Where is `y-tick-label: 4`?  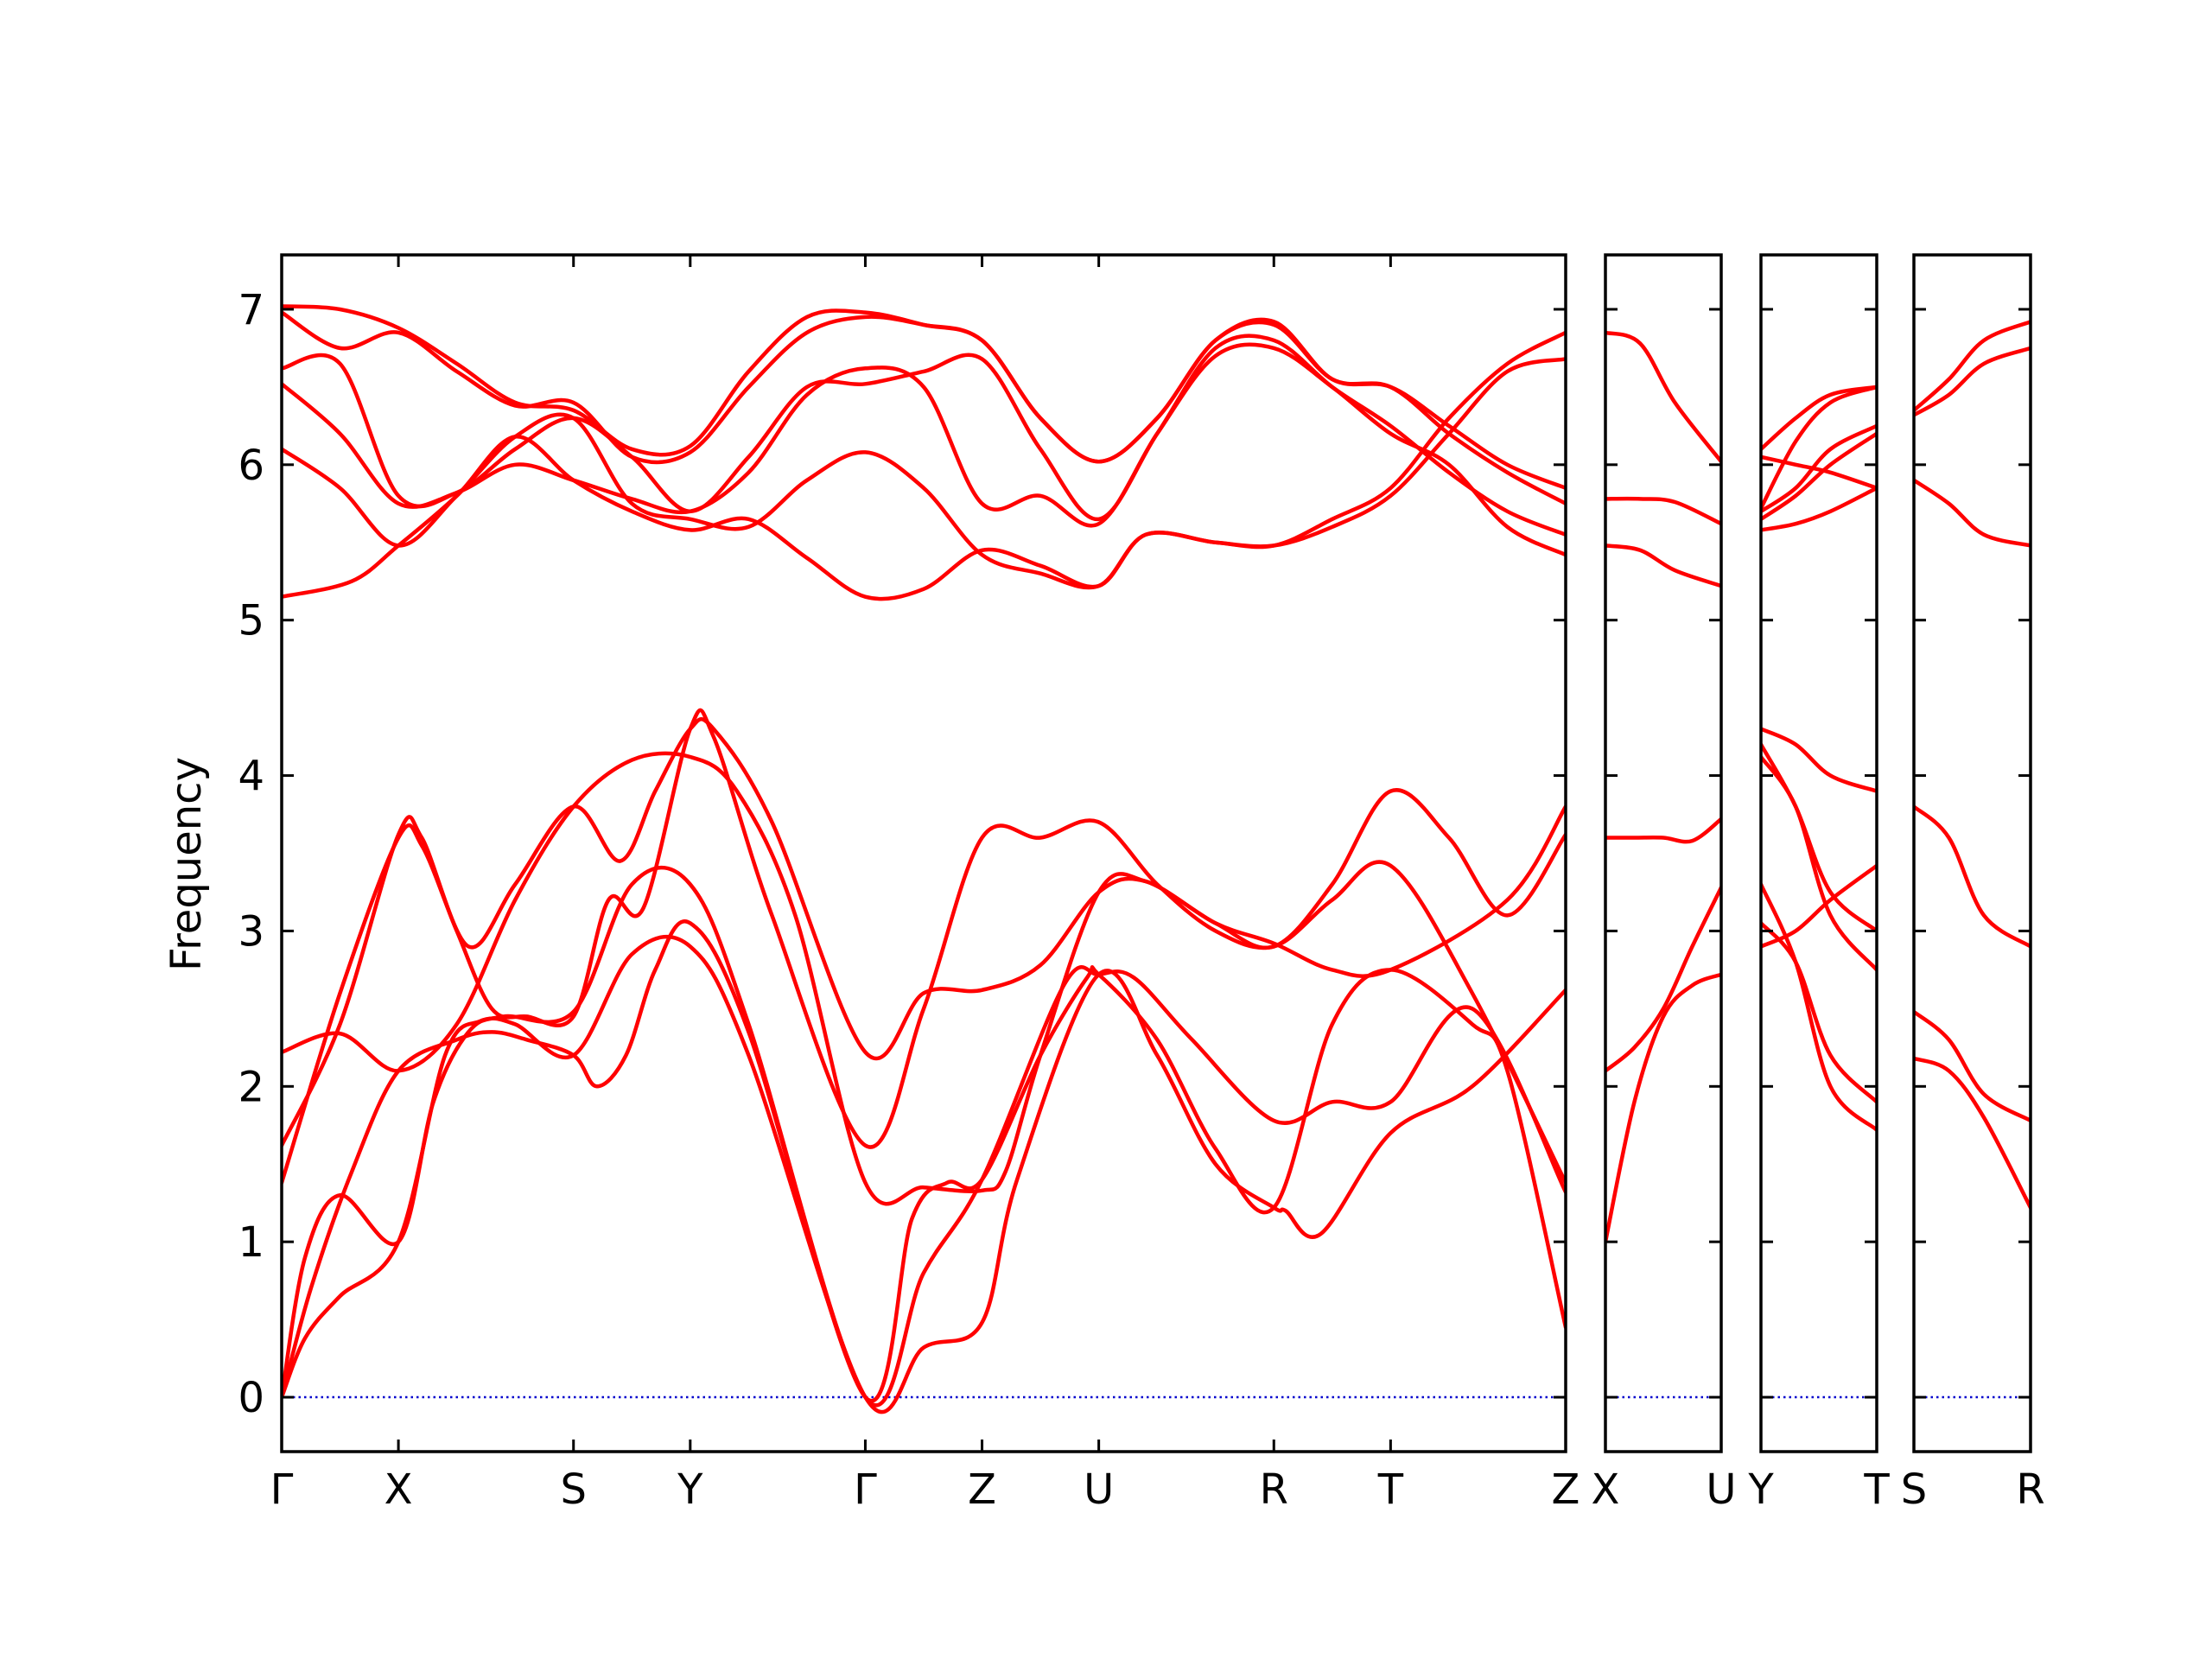
y-tick-label: 4 is located at coordinates (251, 777).